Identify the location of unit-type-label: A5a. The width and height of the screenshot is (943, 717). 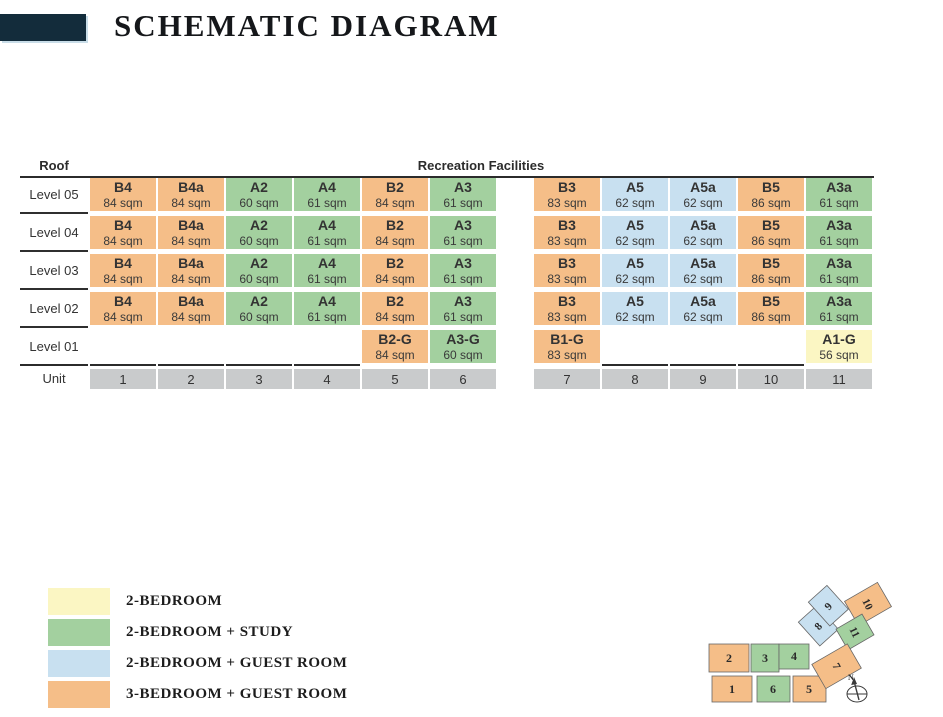
(703, 187).